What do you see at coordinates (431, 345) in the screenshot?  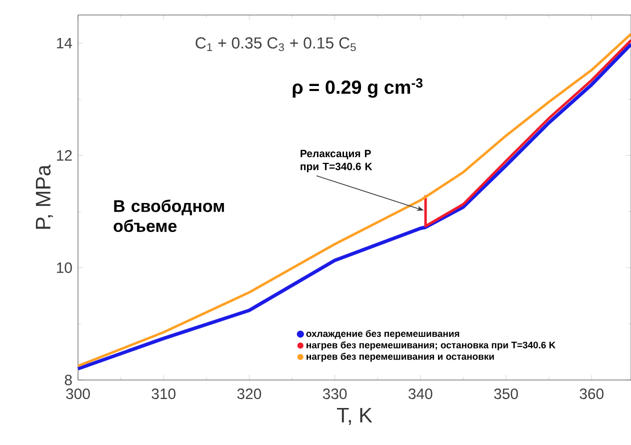 I see `legend-label: нагрев без перемешивания; остановка при T=340.6 K` at bounding box center [431, 345].